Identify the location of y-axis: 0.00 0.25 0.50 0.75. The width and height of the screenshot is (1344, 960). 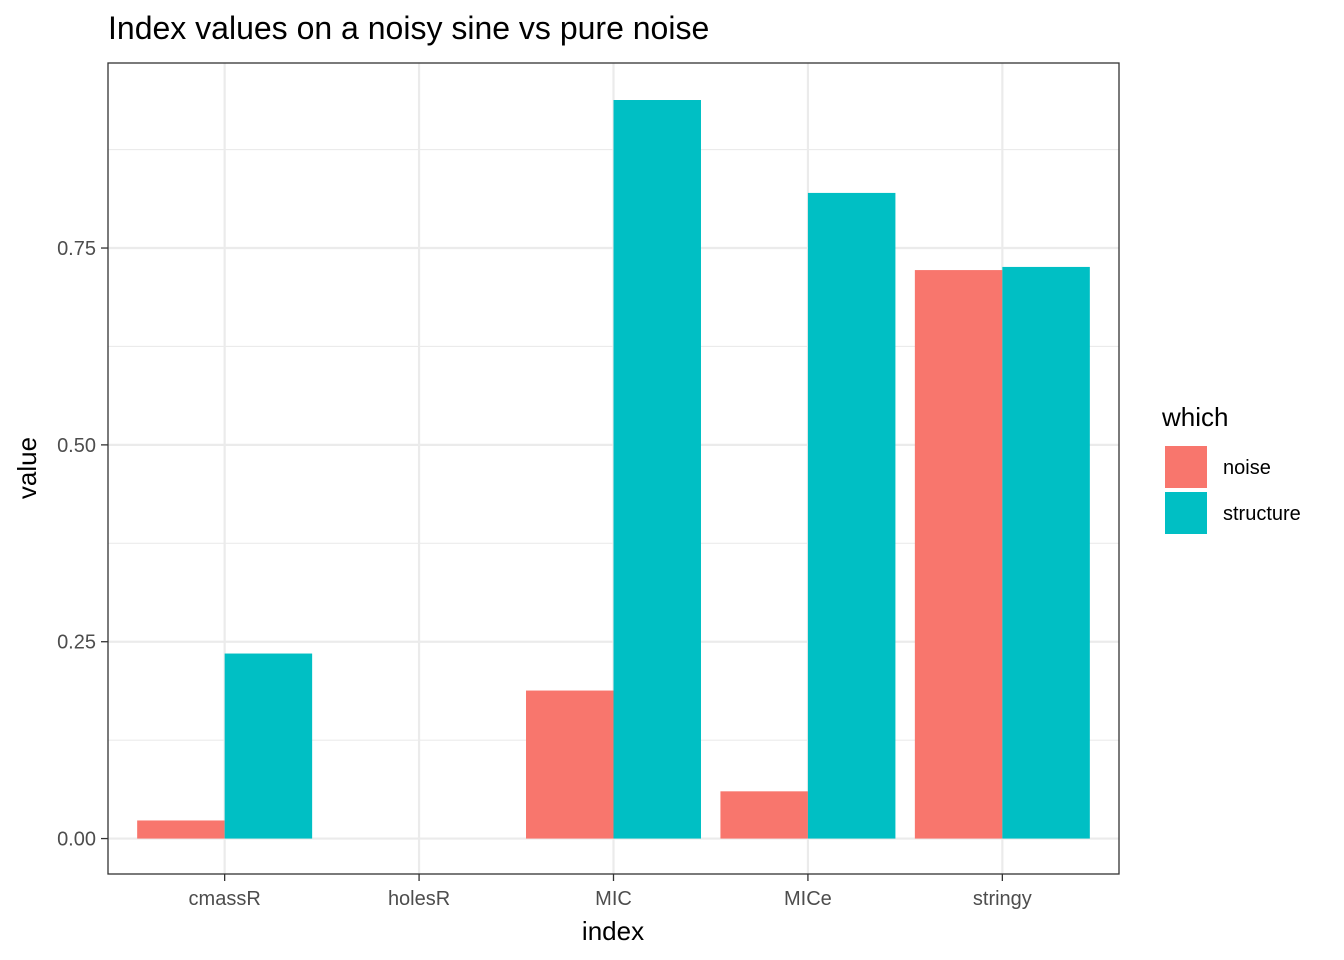
(82, 544).